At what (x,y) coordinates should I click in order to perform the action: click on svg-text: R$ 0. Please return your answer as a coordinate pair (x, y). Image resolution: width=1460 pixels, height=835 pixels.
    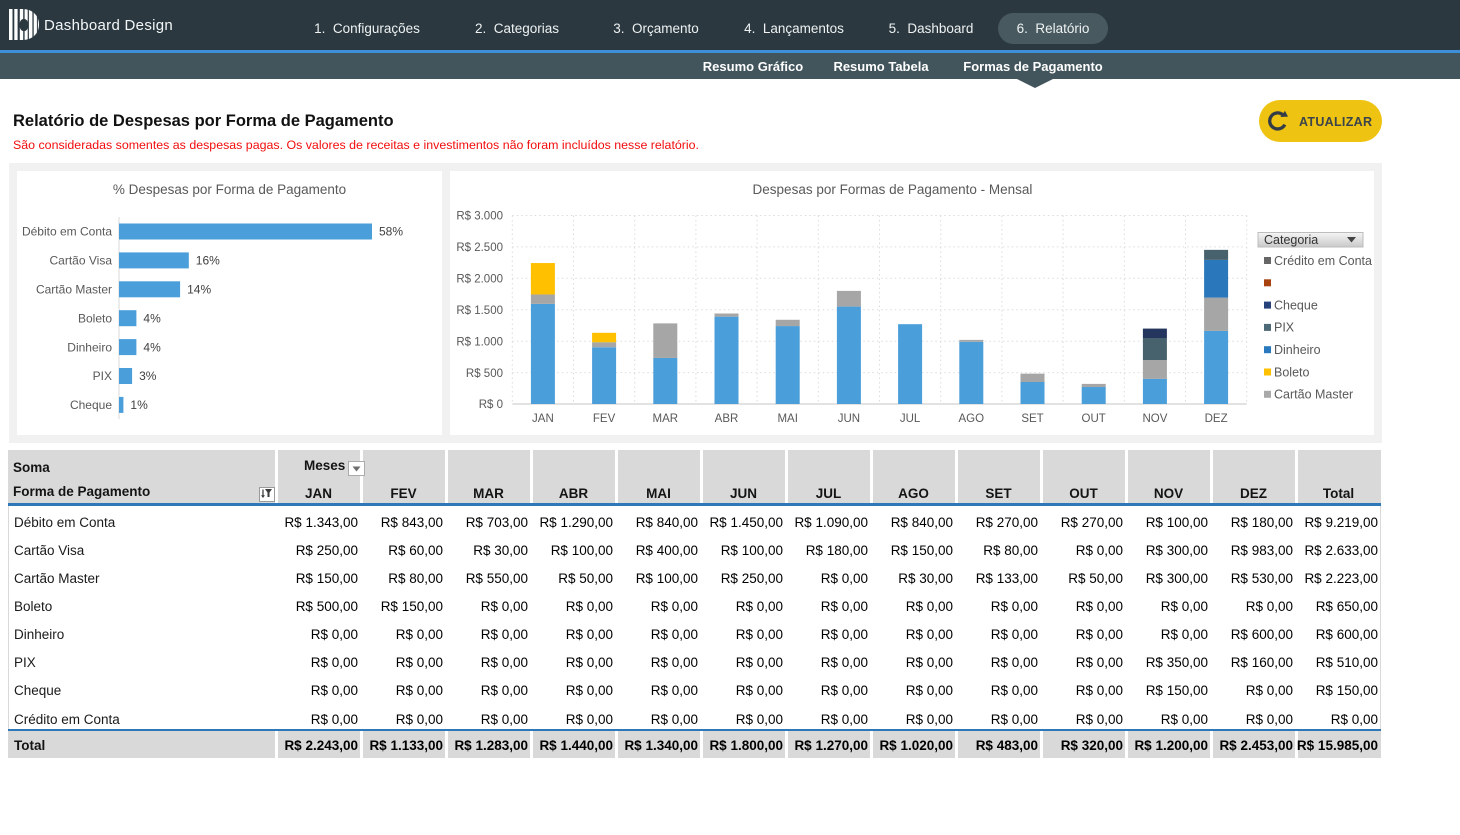
    Looking at the image, I should click on (491, 405).